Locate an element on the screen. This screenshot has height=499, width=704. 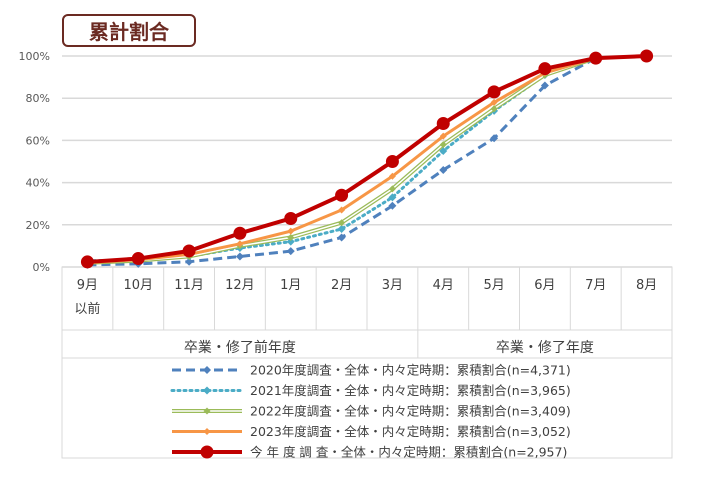
x-tick-label: 以前 is located at coordinates (87, 309).